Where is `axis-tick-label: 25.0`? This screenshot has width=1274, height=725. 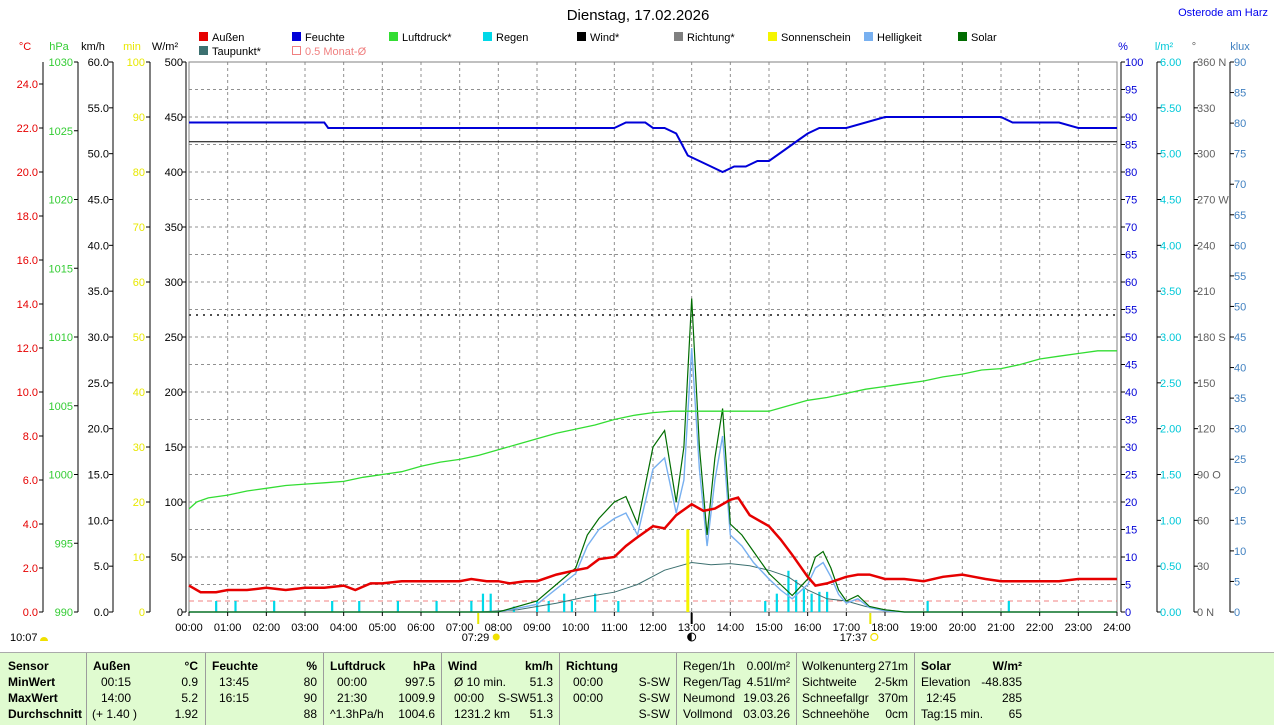 axis-tick-label: 25.0 is located at coordinates (98, 384).